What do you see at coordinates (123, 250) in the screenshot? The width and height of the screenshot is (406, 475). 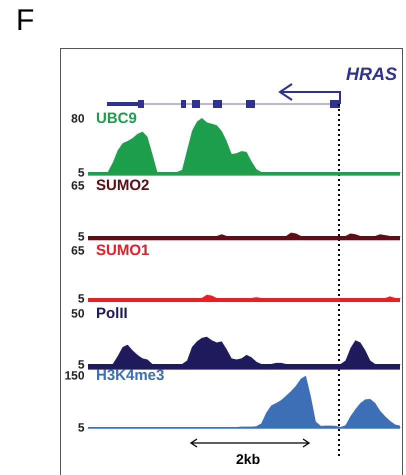 I see `chart-title: SUMO1` at bounding box center [123, 250].